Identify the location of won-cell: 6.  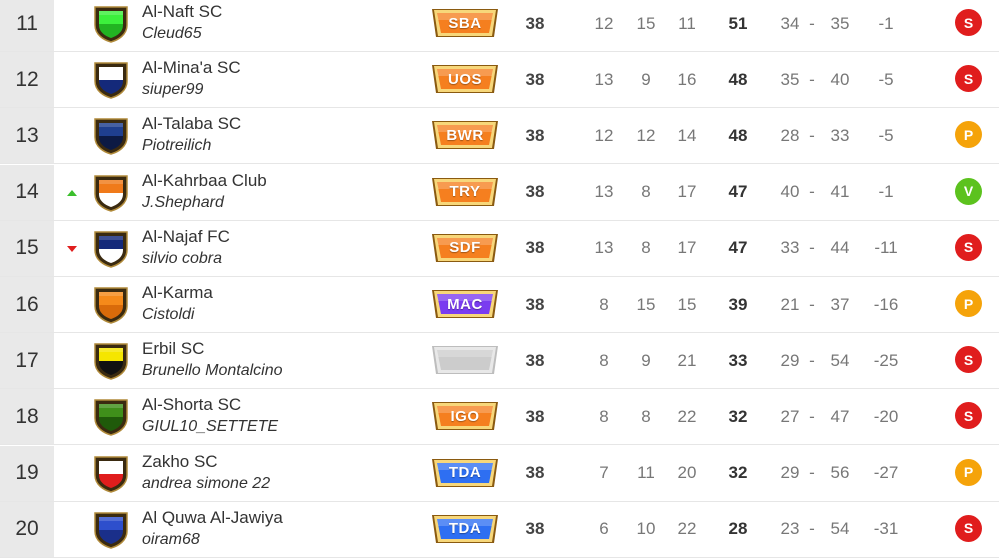
(604, 529).